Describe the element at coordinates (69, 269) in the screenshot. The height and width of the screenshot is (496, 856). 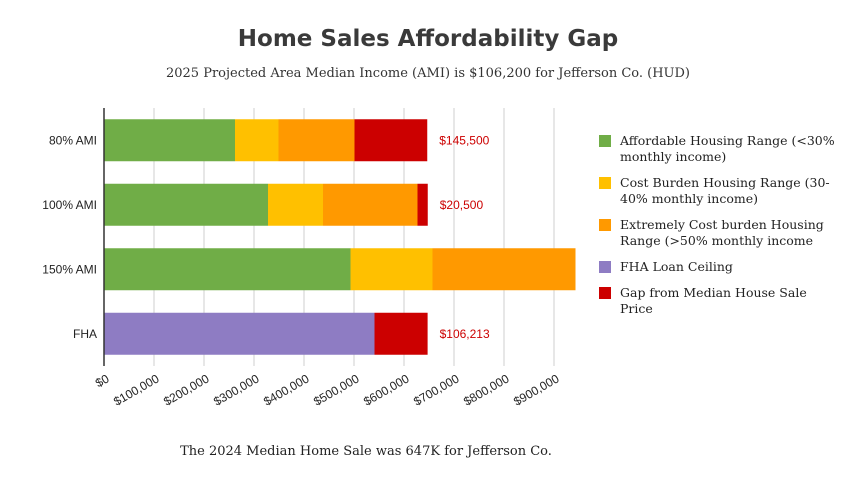
I see `y-tick-label-2: 150% AMI` at that location.